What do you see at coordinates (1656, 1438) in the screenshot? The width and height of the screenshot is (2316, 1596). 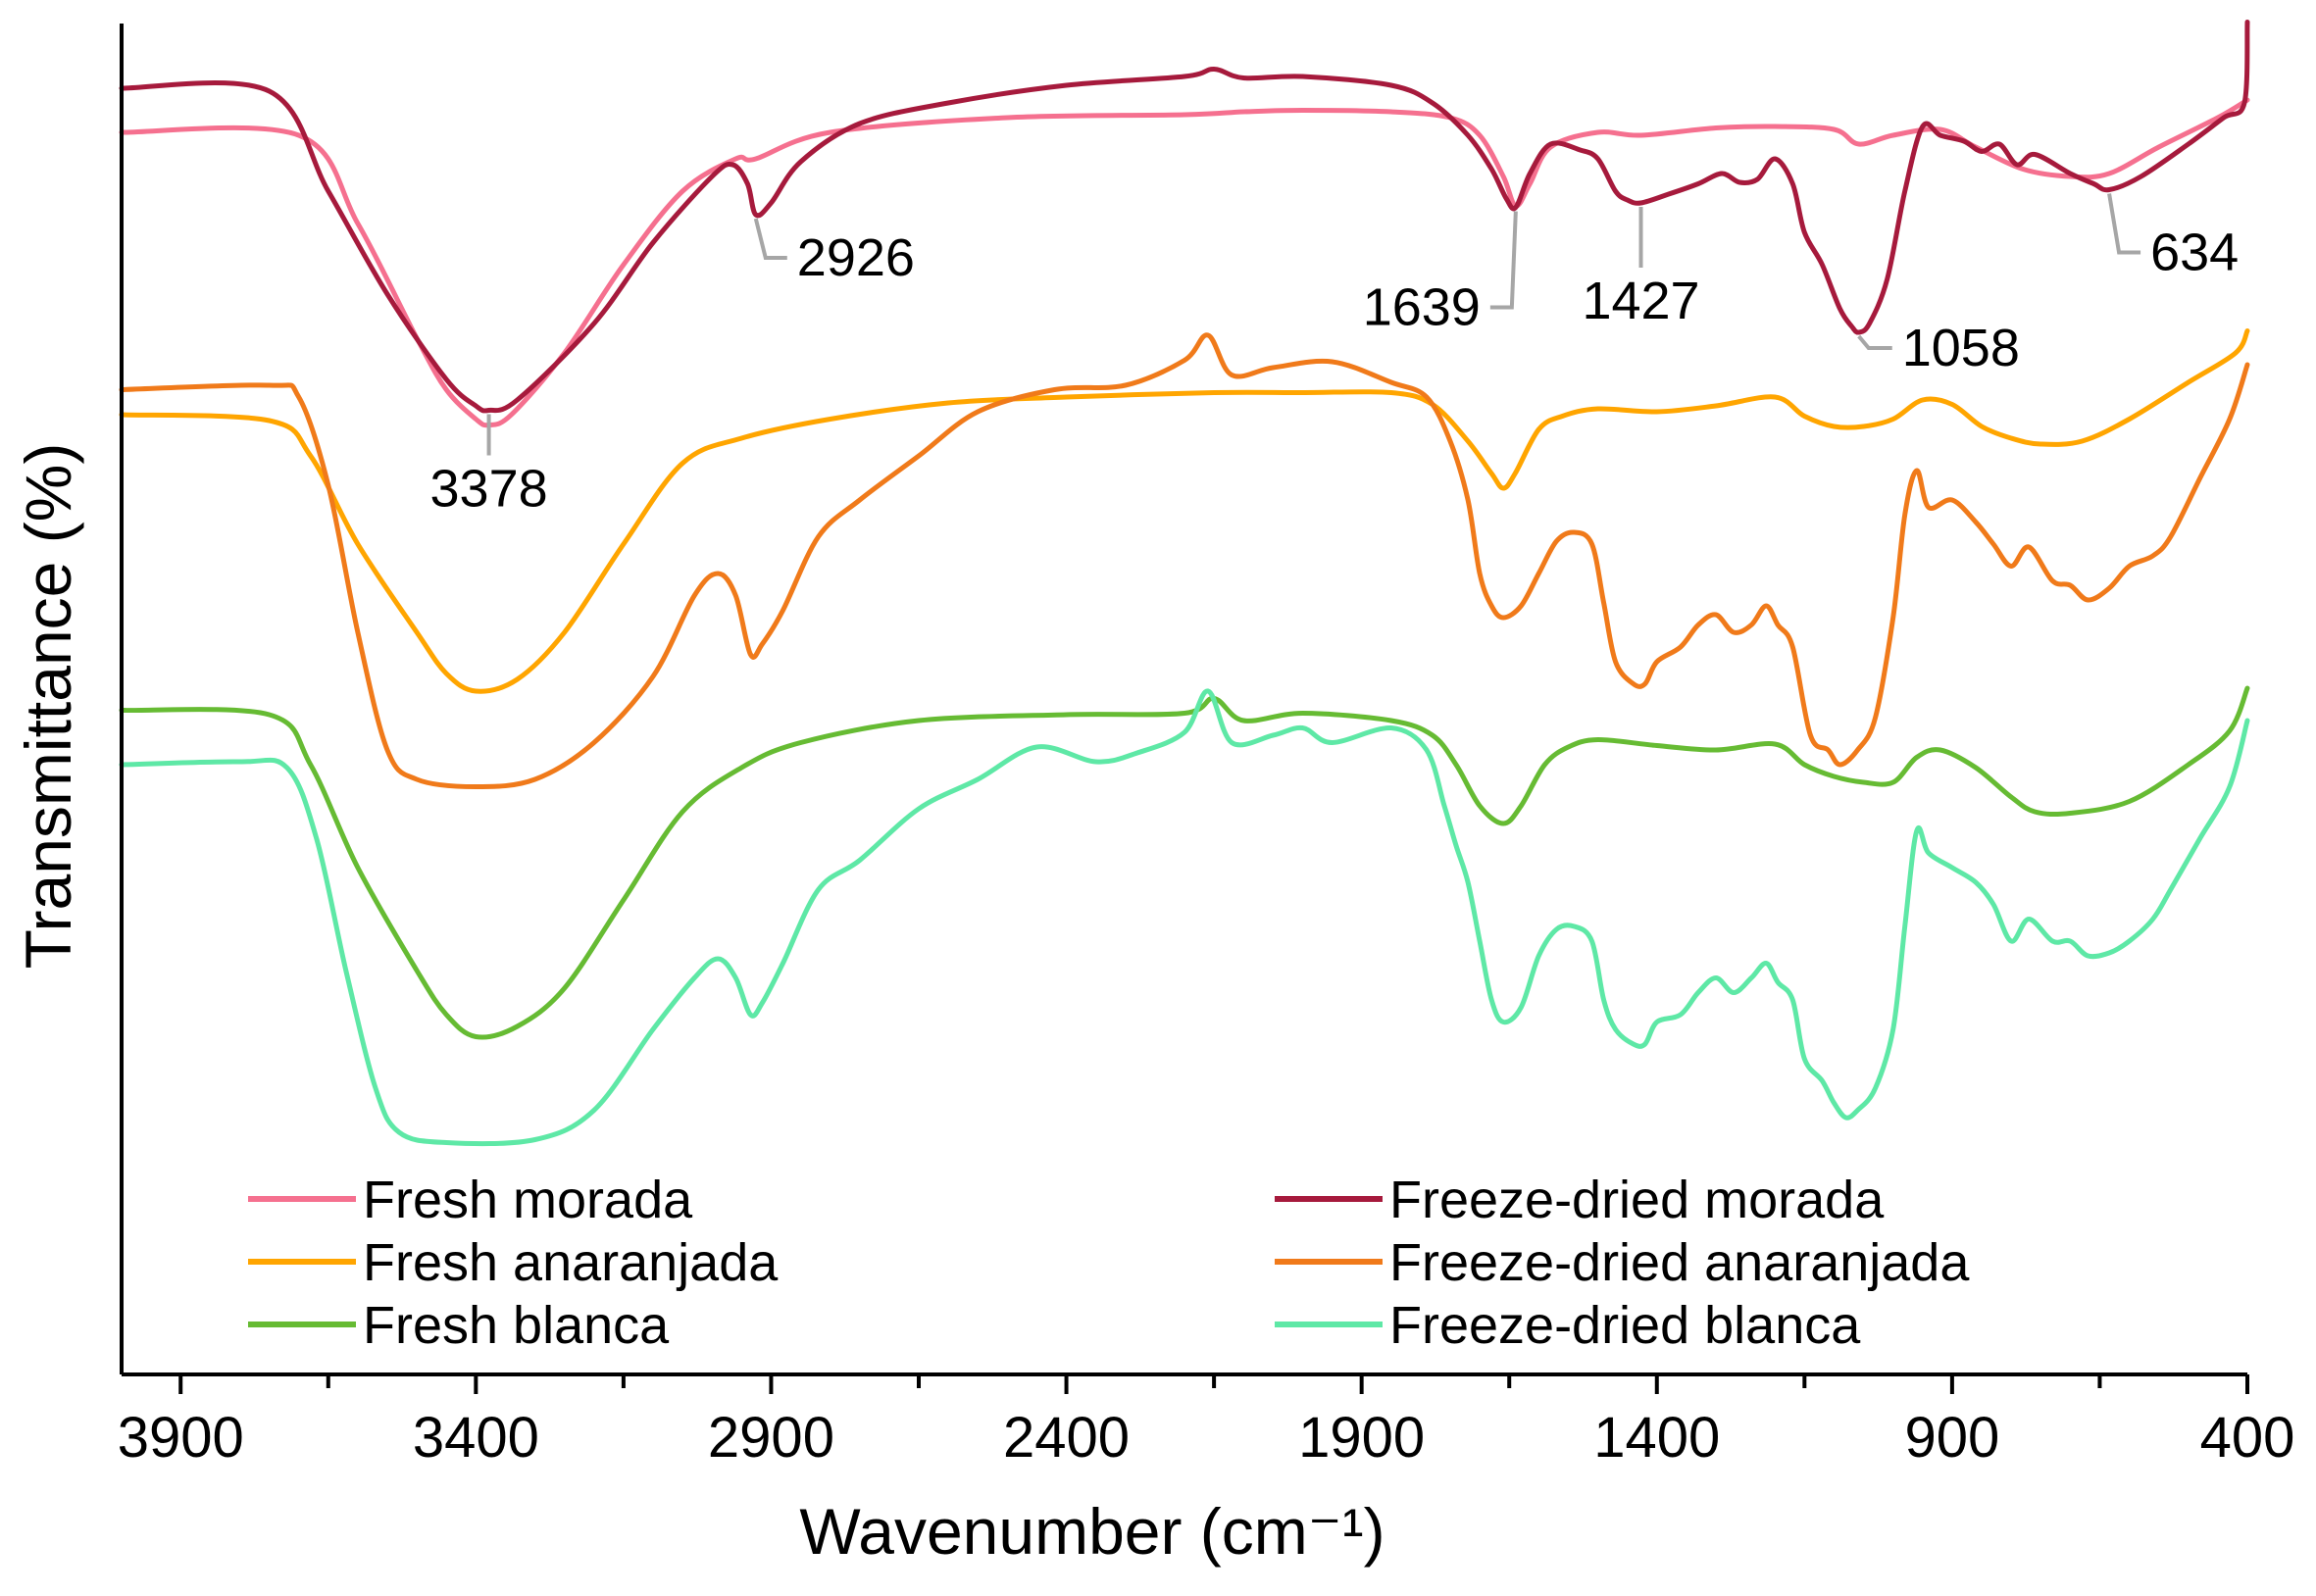 I see `x-tick-label: 1400` at bounding box center [1656, 1438].